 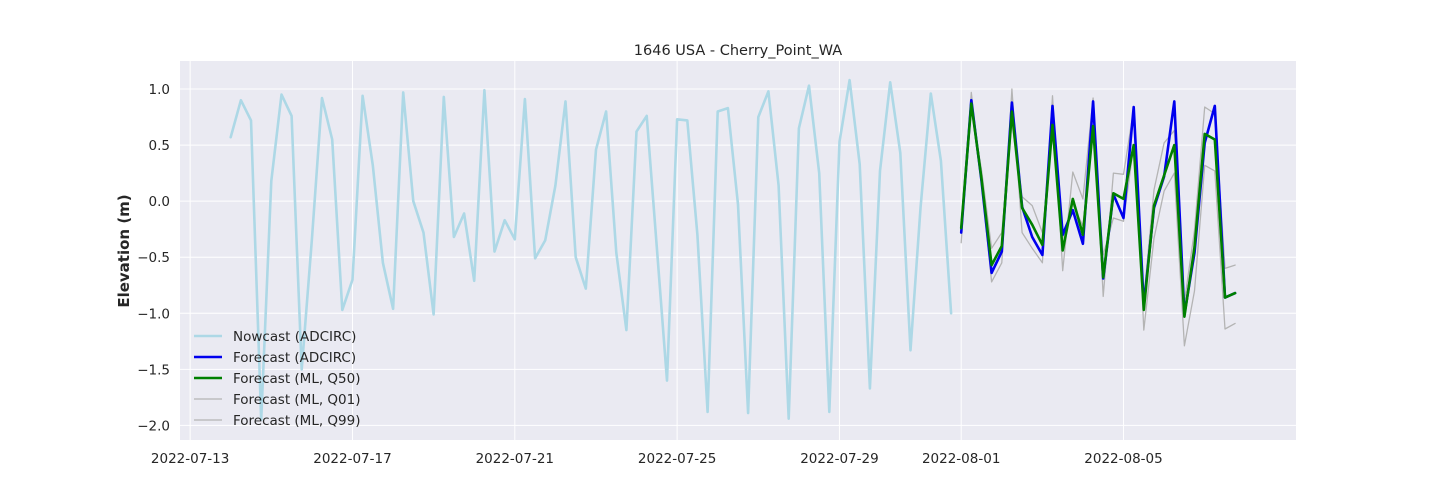 What do you see at coordinates (153, 314) in the screenshot?
I see `y-tick-label: −1.0` at bounding box center [153, 314].